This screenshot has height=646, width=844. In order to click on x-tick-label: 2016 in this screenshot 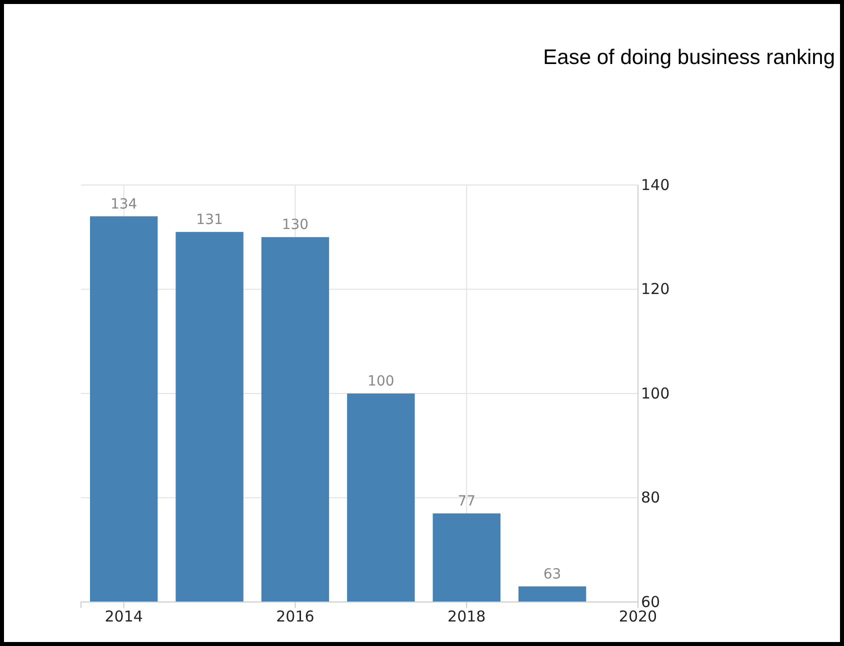, I will do `click(295, 617)`.